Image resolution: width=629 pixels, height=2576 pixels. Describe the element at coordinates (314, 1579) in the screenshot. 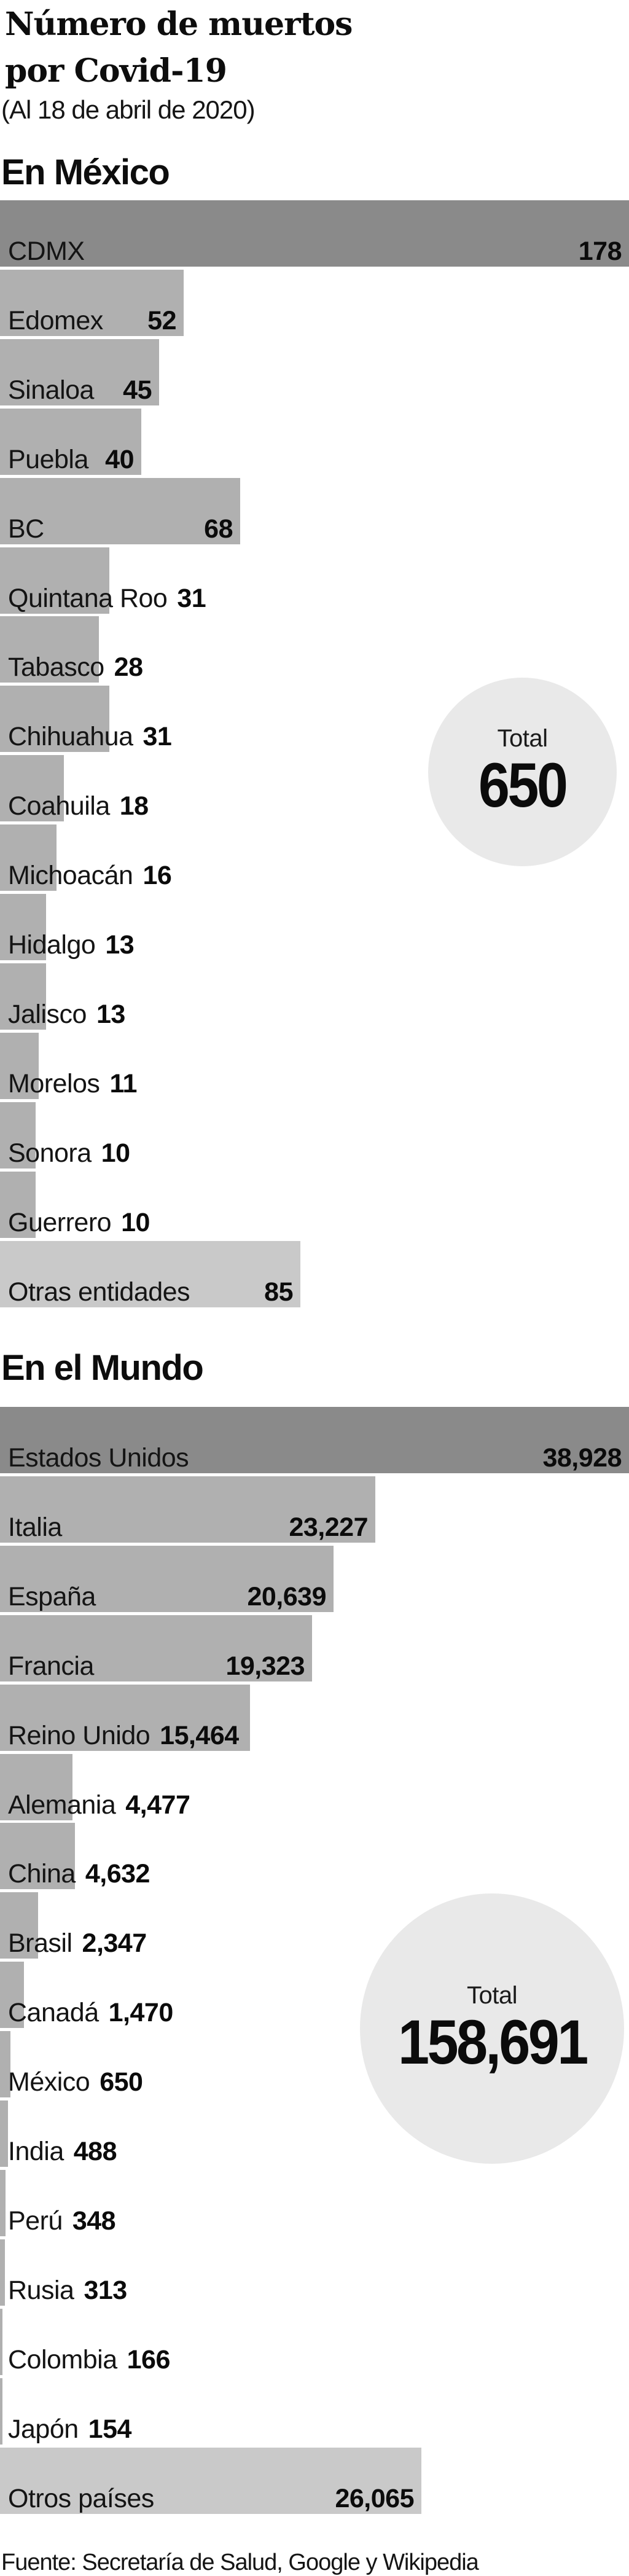

I see `bar-row: España 20,639` at that location.